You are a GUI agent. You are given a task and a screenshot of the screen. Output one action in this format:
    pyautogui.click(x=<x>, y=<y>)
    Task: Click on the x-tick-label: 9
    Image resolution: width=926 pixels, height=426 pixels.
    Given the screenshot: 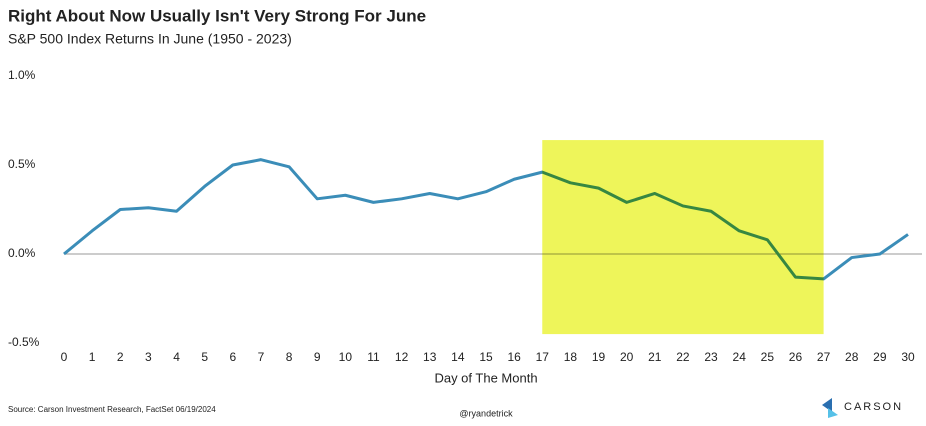 What is the action you would take?
    pyautogui.click(x=317, y=357)
    